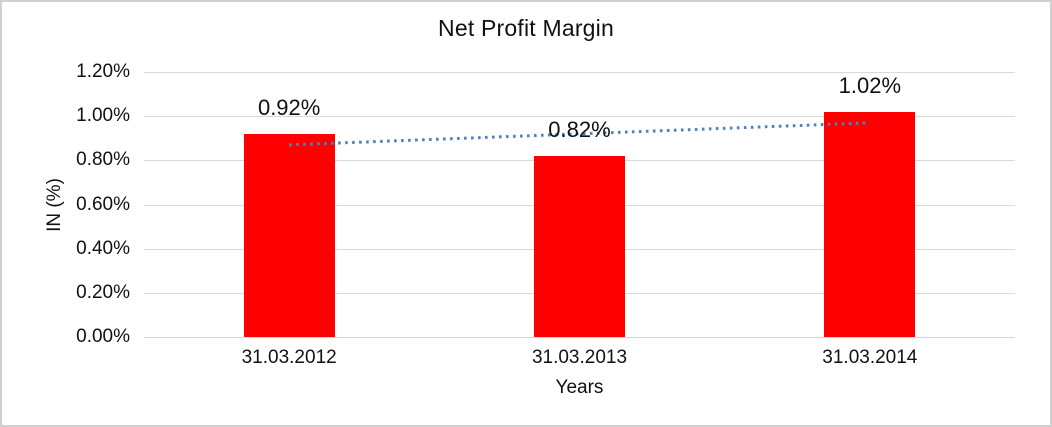 This screenshot has width=1052, height=427. I want to click on trendline, so click(579, 134).